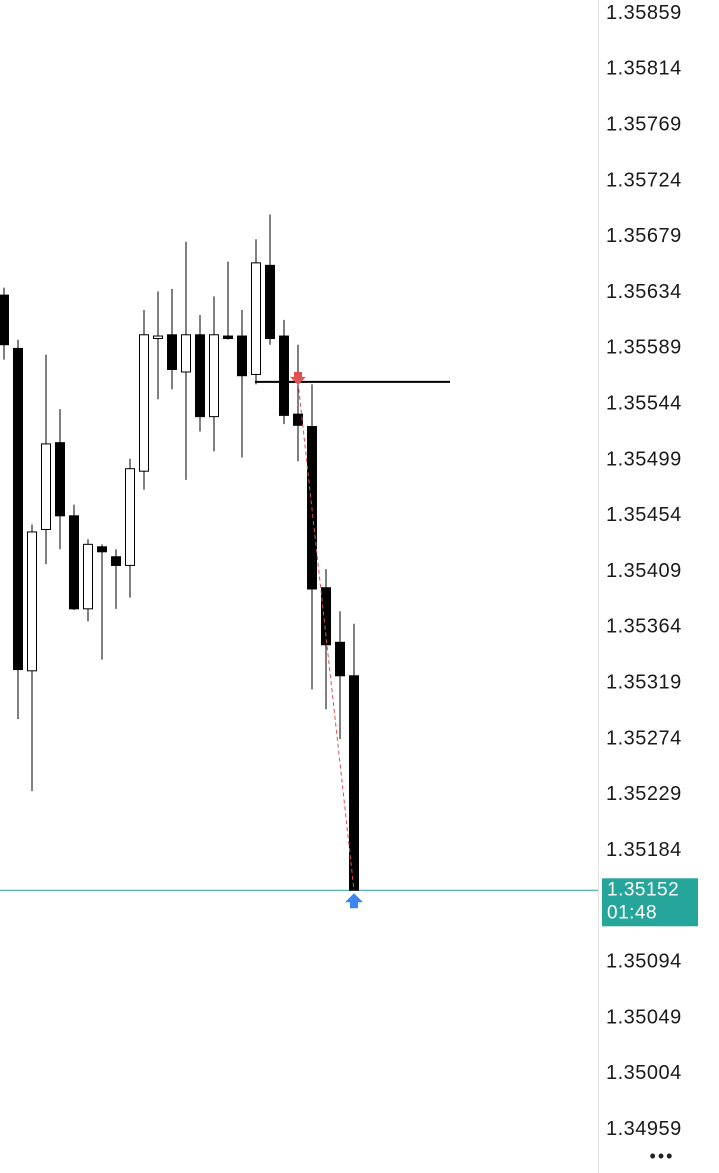 This screenshot has height=1173, width=719. I want to click on y-tick-label: 1.35499, so click(644, 459).